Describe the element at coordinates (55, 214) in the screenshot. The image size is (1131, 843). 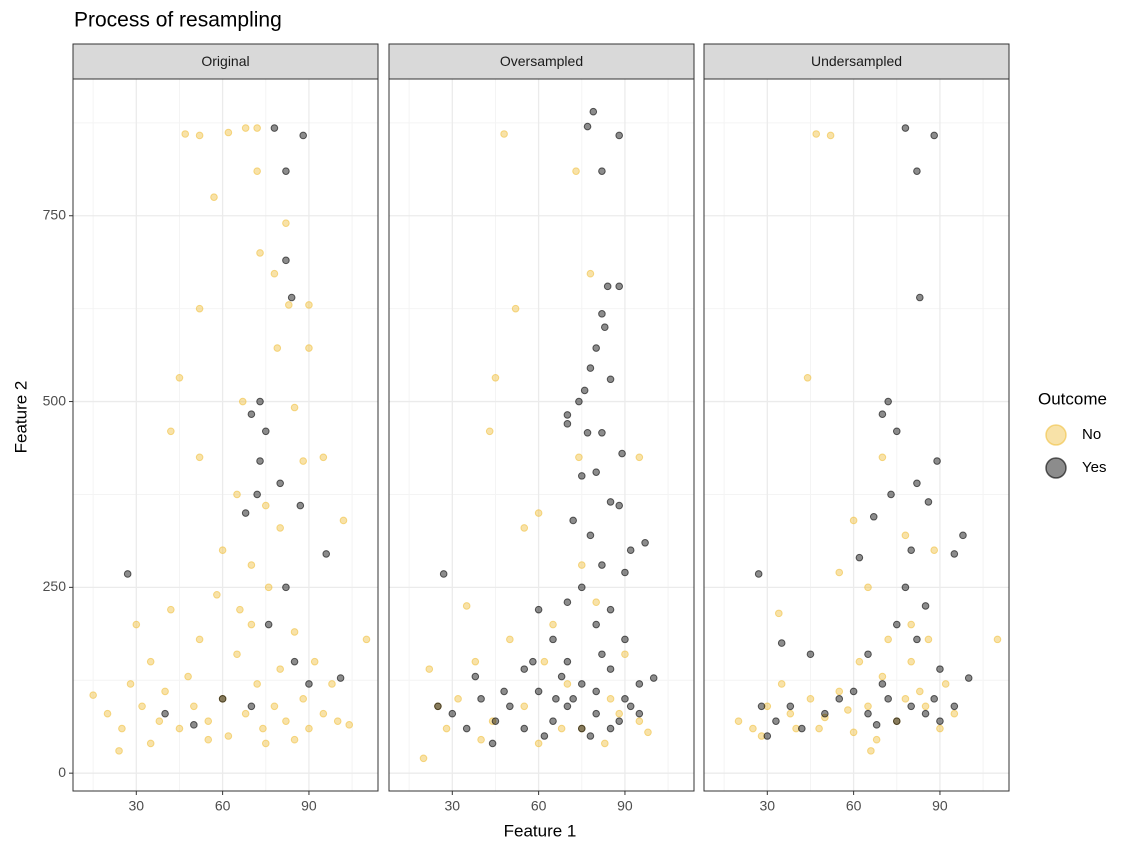
I see `y-tick-label: 750` at that location.